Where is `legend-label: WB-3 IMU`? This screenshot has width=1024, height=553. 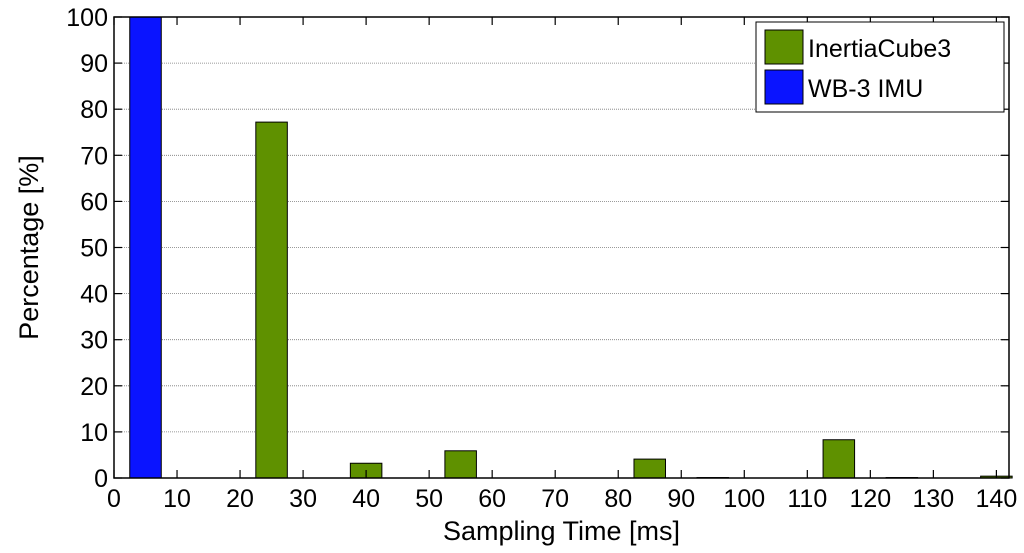
legend-label: WB-3 IMU is located at coordinates (865, 89).